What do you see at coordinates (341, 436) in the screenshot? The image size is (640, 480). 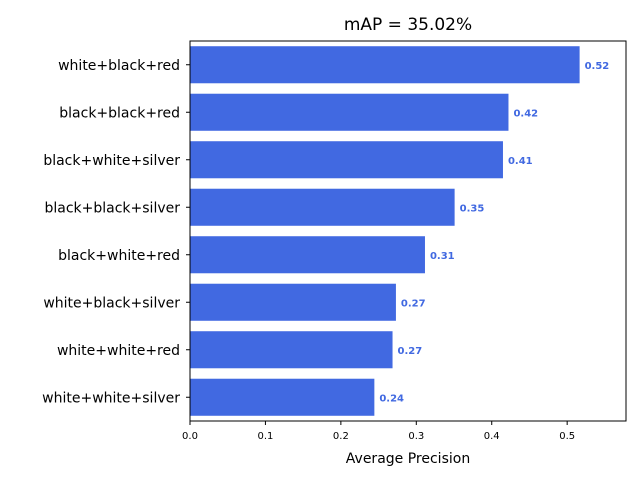 I see `x-tick-label: 0.2` at bounding box center [341, 436].